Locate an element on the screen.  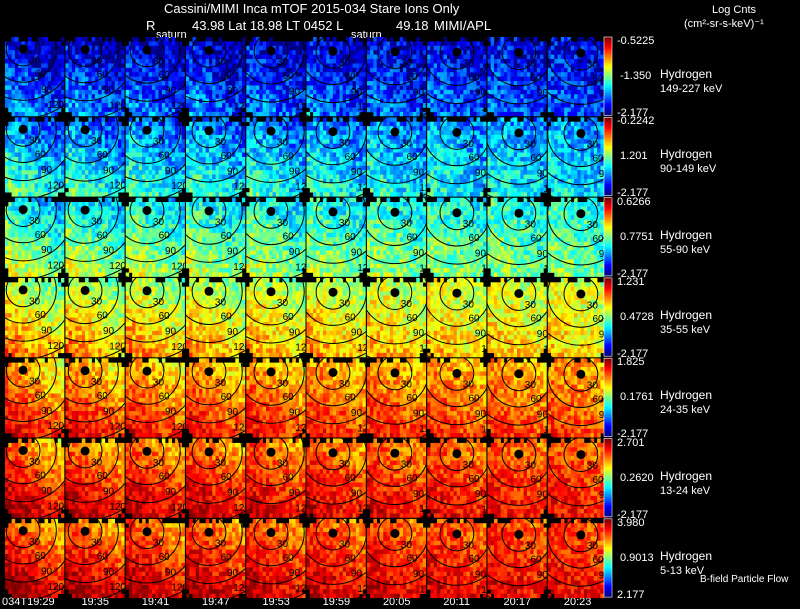
contour-label: 90 is located at coordinates (171, 171).